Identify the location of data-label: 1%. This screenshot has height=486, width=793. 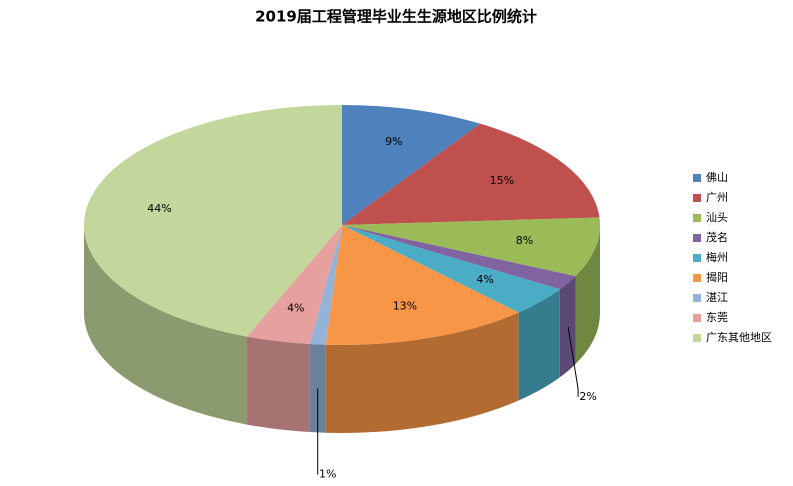
(327, 473).